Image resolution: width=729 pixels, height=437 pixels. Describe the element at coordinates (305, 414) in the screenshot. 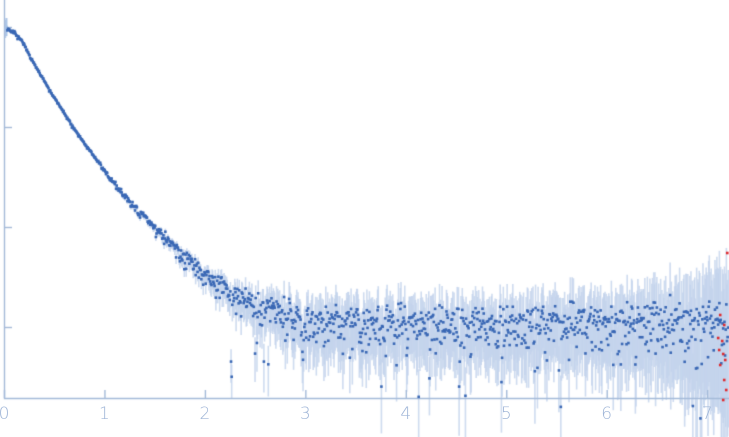

I see `x-tick-label: 3` at that location.